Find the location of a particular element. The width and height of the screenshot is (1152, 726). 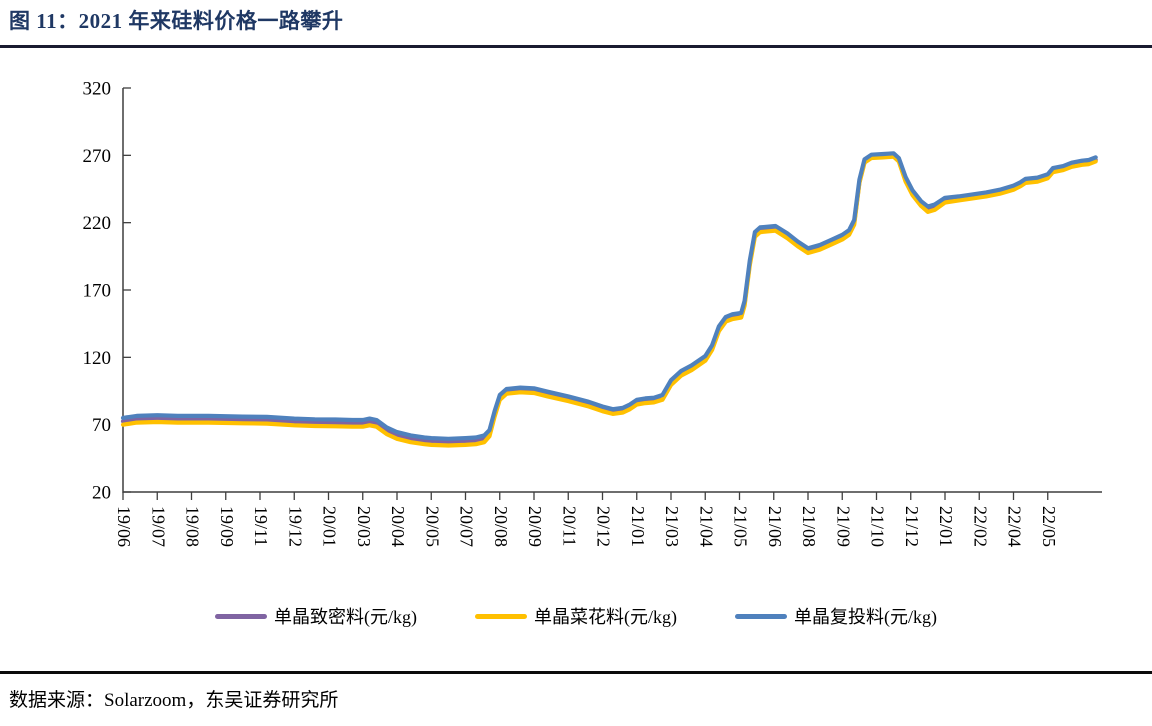

legend-label-chunk: 单晶复投料(元/kg) is located at coordinates (865, 617).